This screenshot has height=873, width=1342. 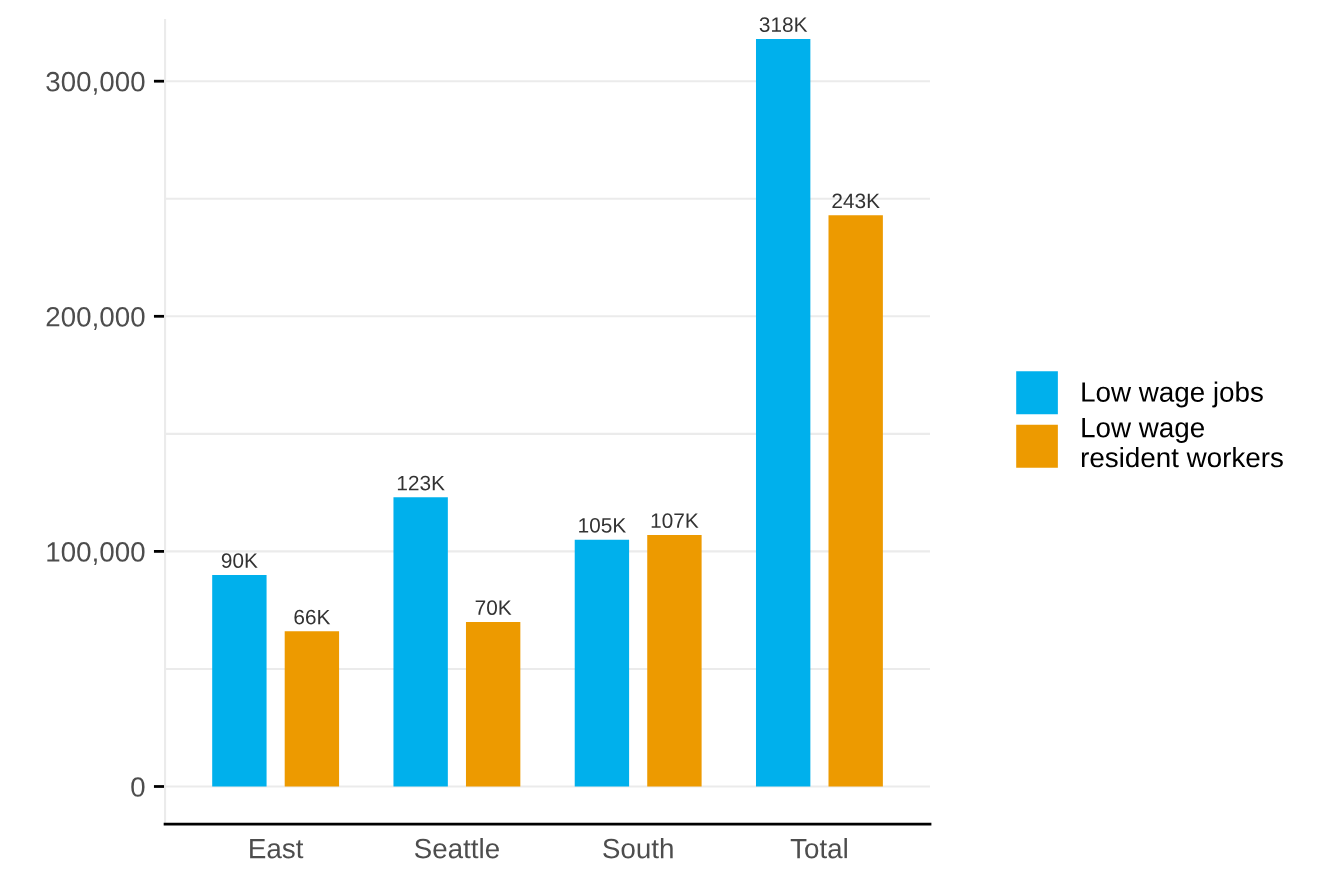 What do you see at coordinates (312, 617) in the screenshot?
I see `data-label: 66K` at bounding box center [312, 617].